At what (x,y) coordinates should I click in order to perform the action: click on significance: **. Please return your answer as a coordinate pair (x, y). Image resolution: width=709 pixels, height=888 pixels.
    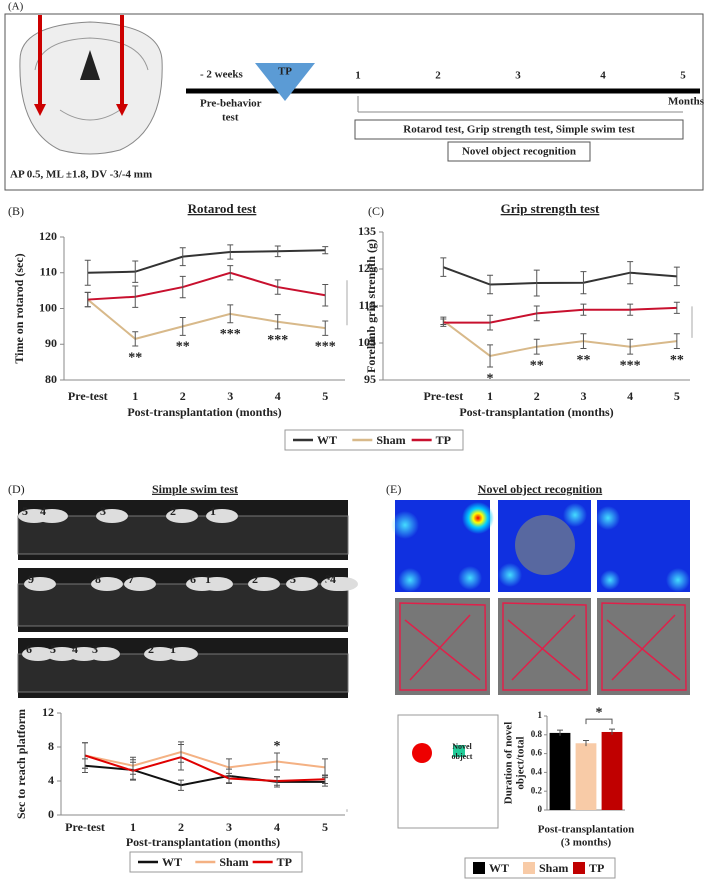
    Looking at the image, I should click on (537, 365).